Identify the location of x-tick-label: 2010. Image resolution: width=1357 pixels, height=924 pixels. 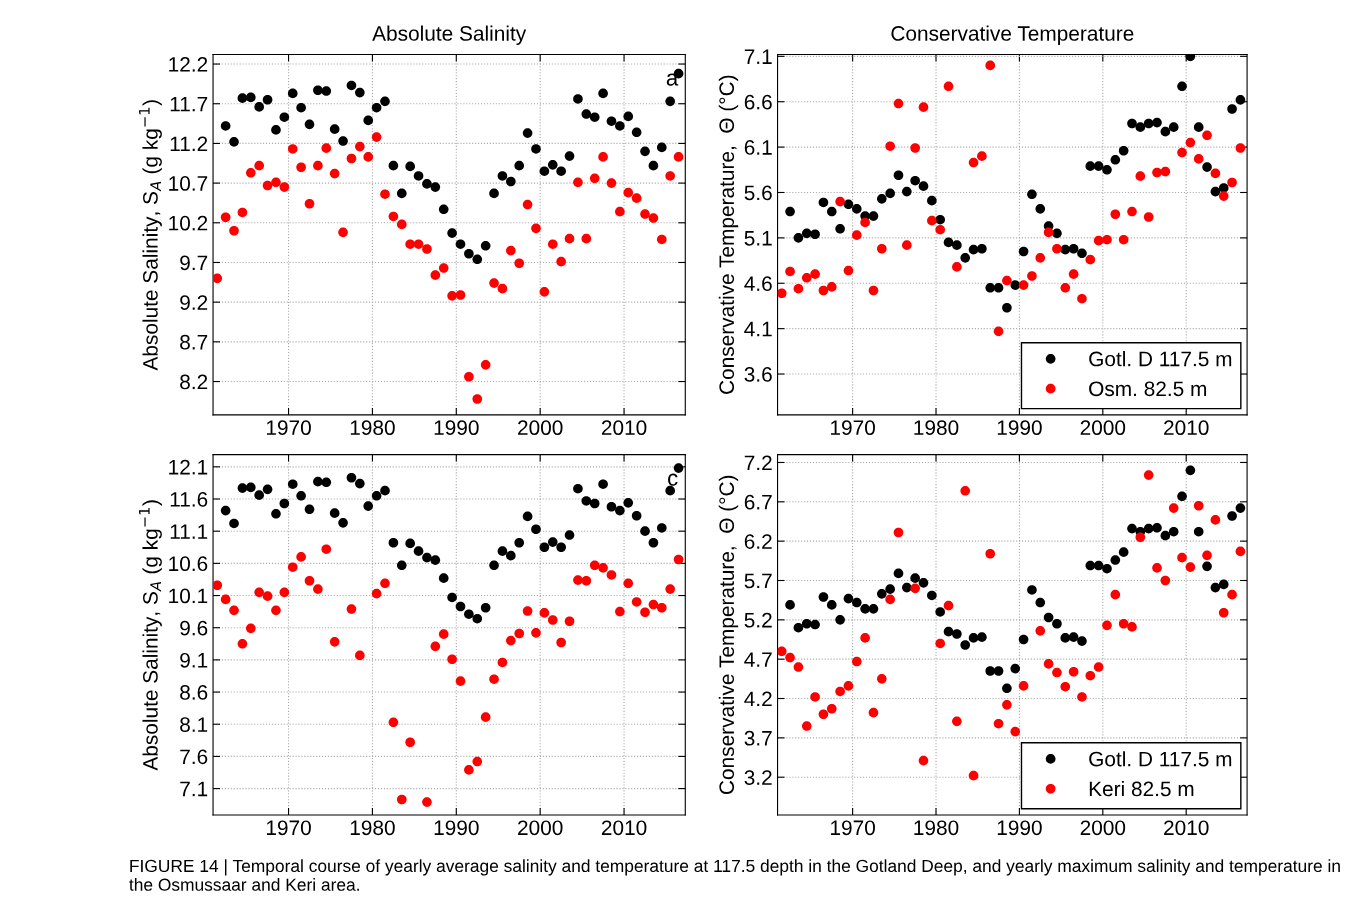
(624, 828).